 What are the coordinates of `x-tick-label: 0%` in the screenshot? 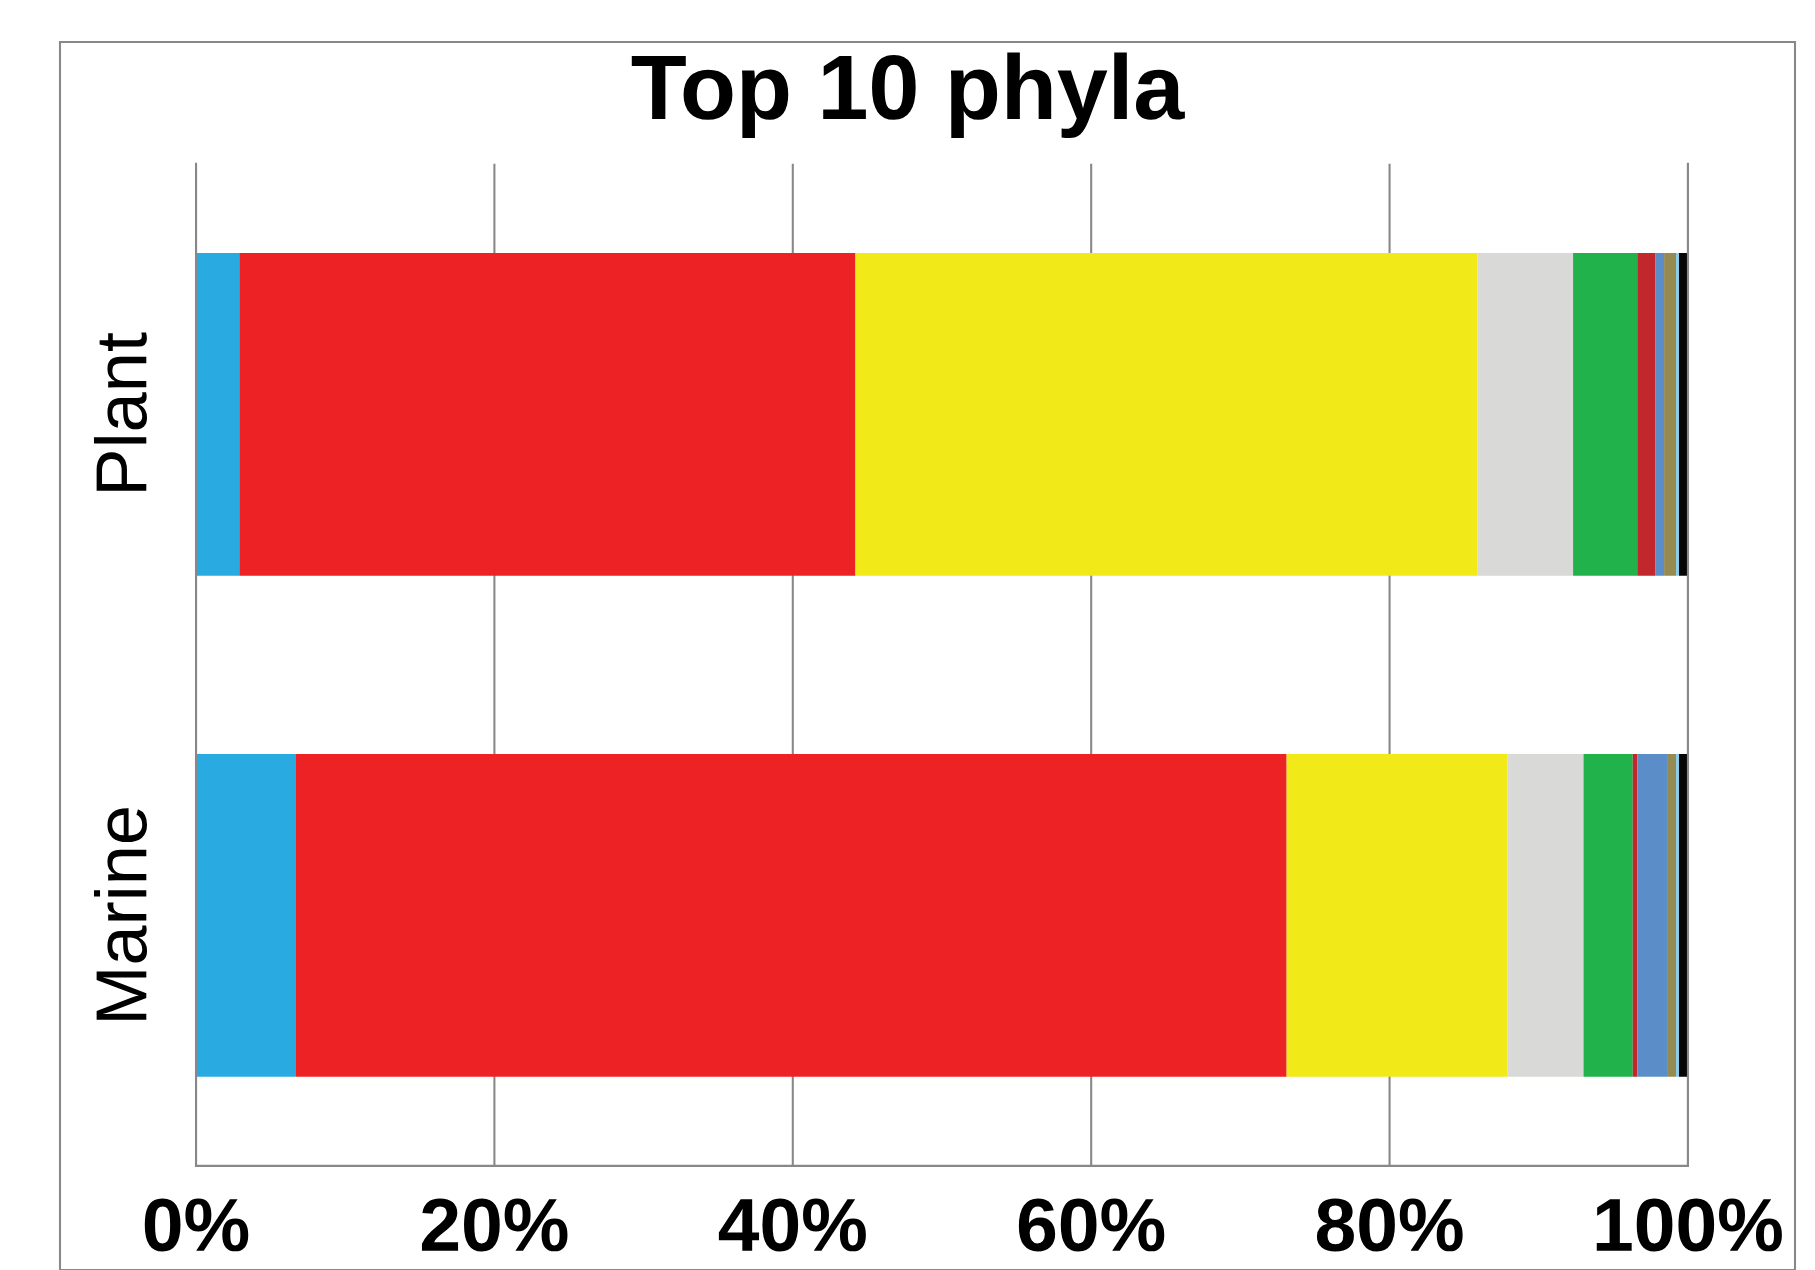 It's located at (196, 1225).